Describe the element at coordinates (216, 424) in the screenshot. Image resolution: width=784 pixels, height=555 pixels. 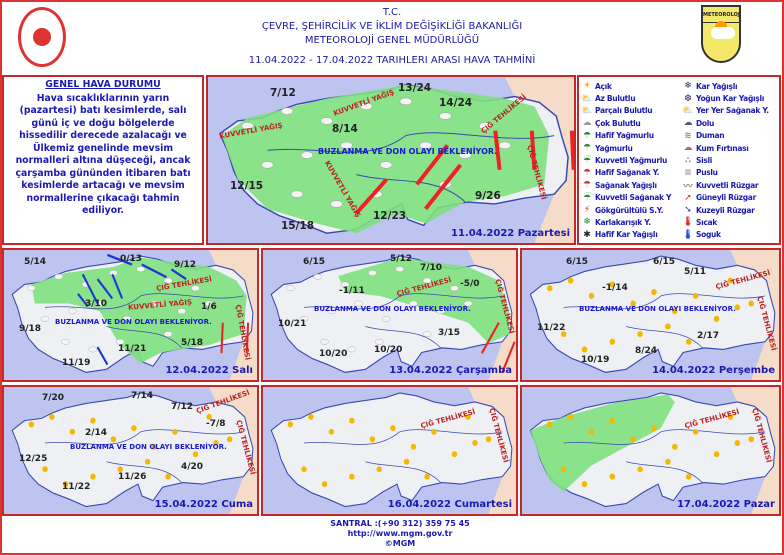
I see `temperature-label: -7/8` at that location.